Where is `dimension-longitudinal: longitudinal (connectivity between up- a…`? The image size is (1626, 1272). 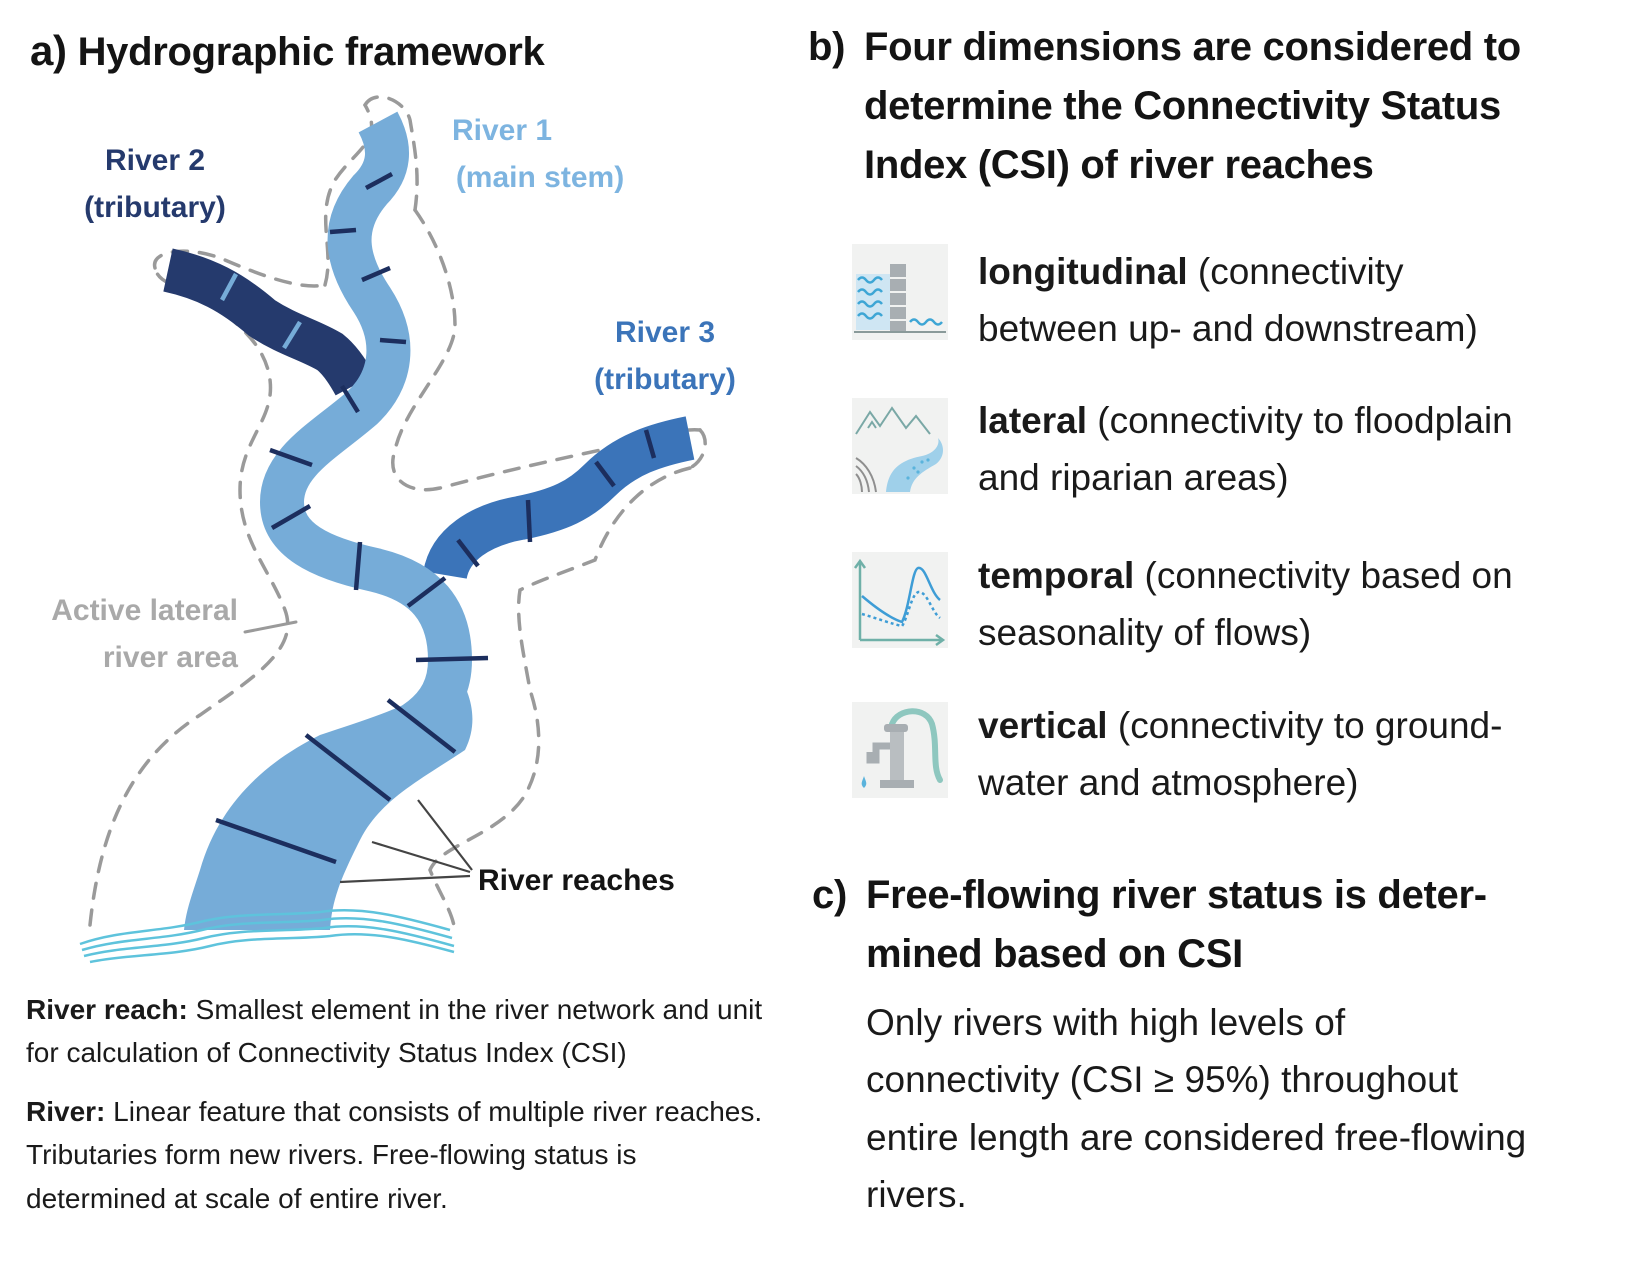 dimension-longitudinal: longitudinal (connectivity between up- a… is located at coordinates (1288, 300).